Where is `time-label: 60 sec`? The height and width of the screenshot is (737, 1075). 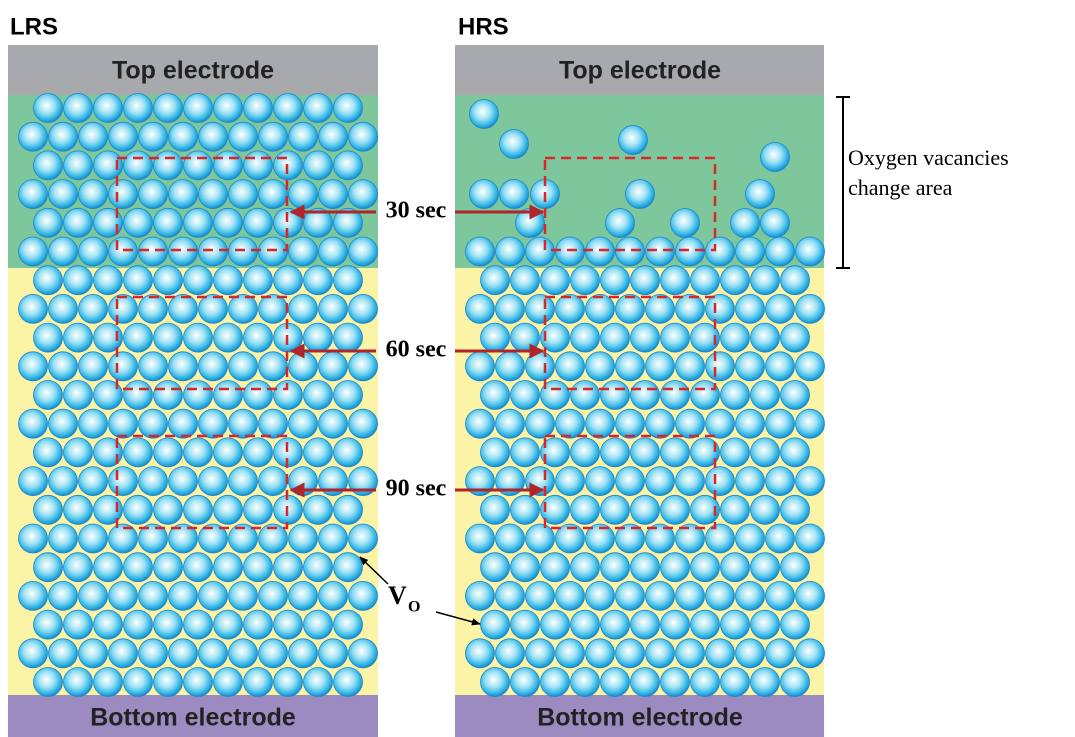 time-label: 60 sec is located at coordinates (416, 350).